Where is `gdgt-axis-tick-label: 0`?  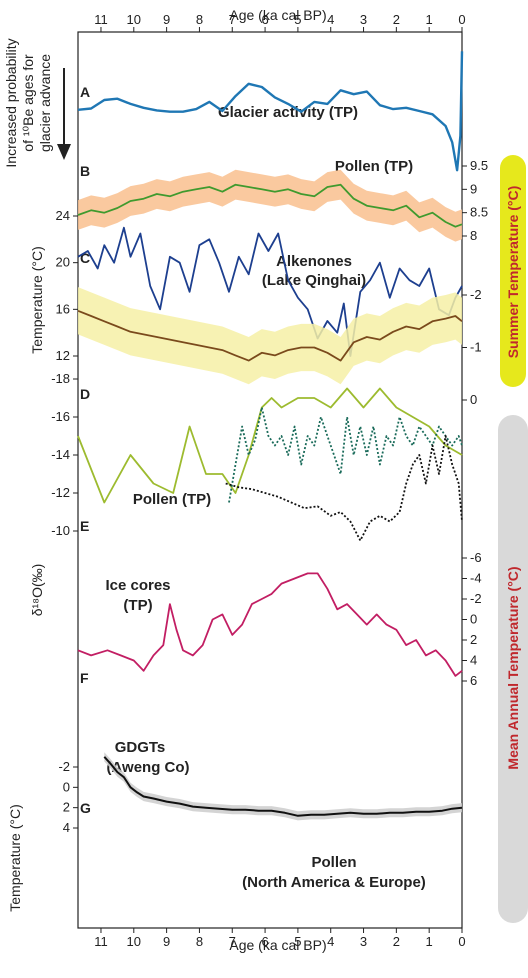 gdgt-axis-tick-label: 0 is located at coordinates (473, 619).